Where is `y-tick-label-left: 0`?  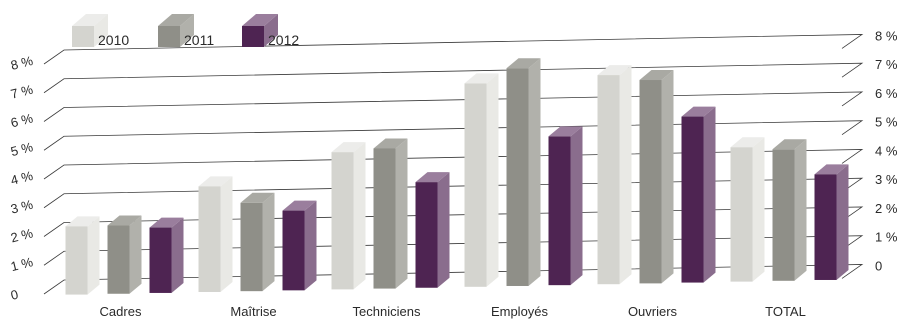 y-tick-label-left: 0 is located at coordinates (14, 295).